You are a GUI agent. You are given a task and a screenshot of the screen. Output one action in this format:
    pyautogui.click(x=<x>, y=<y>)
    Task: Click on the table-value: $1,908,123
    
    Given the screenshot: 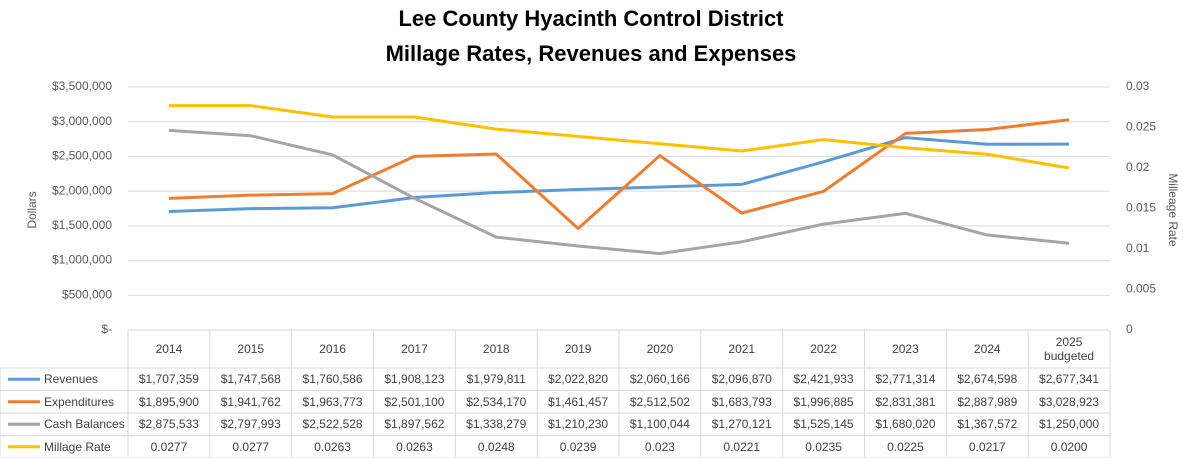 What is the action you would take?
    pyautogui.click(x=414, y=379)
    